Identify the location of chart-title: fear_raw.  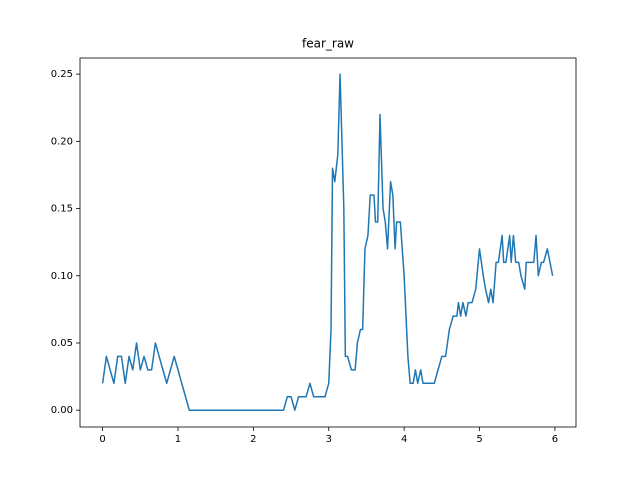
(328, 44).